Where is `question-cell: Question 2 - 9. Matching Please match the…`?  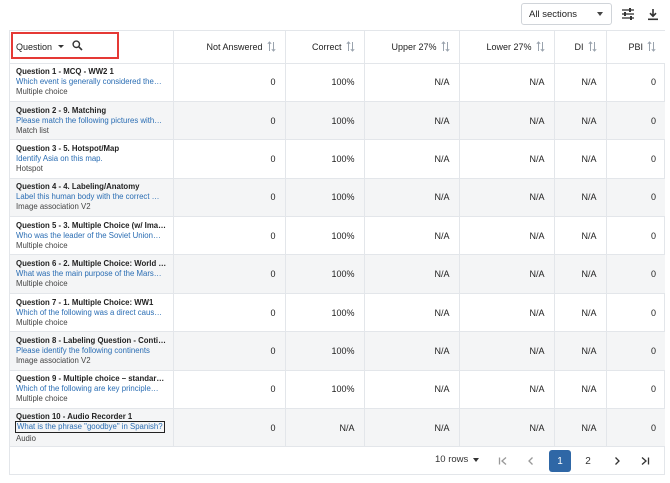
question-cell: Question 2 - 9. Matching Please match the… is located at coordinates (92, 121).